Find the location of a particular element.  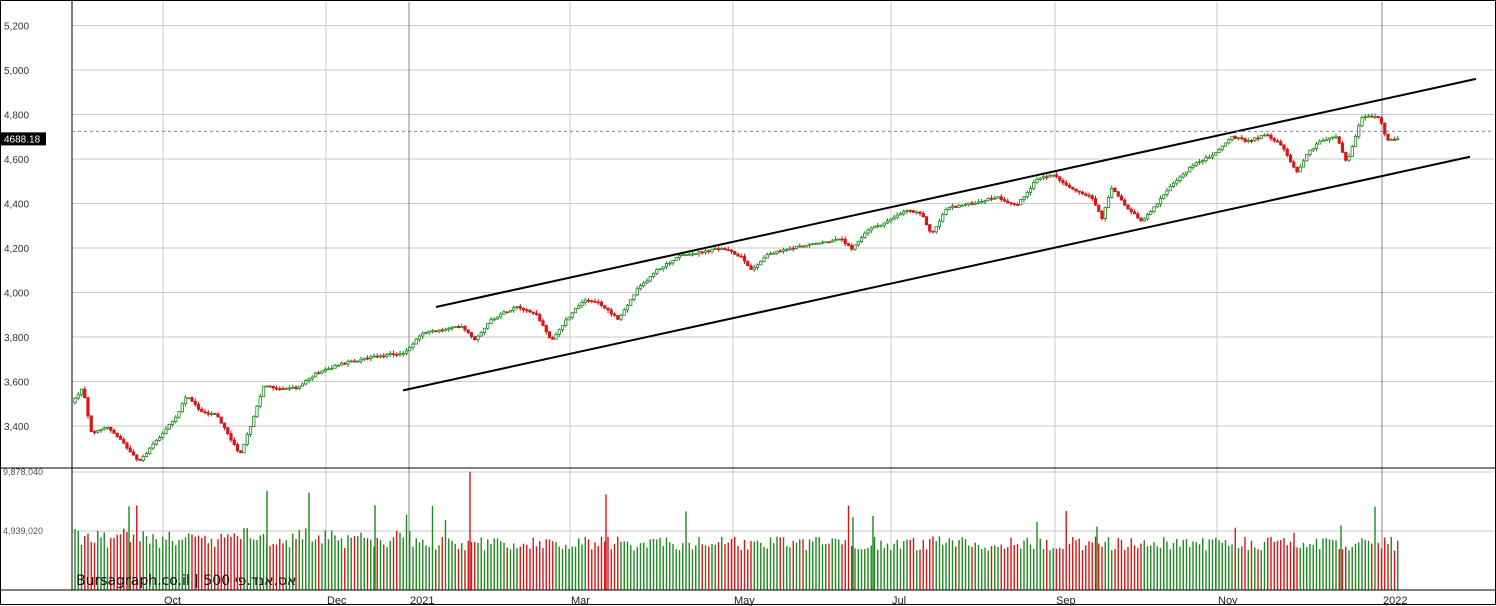

price-tick-label: 3,400 is located at coordinates (16, 427).